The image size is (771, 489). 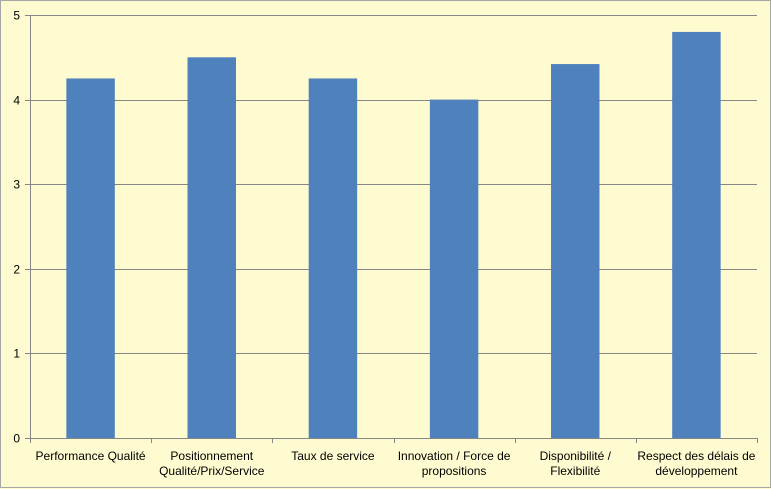 I want to click on y-tick-labels: 0 1 2 3 4 5, so click(x=16, y=227).